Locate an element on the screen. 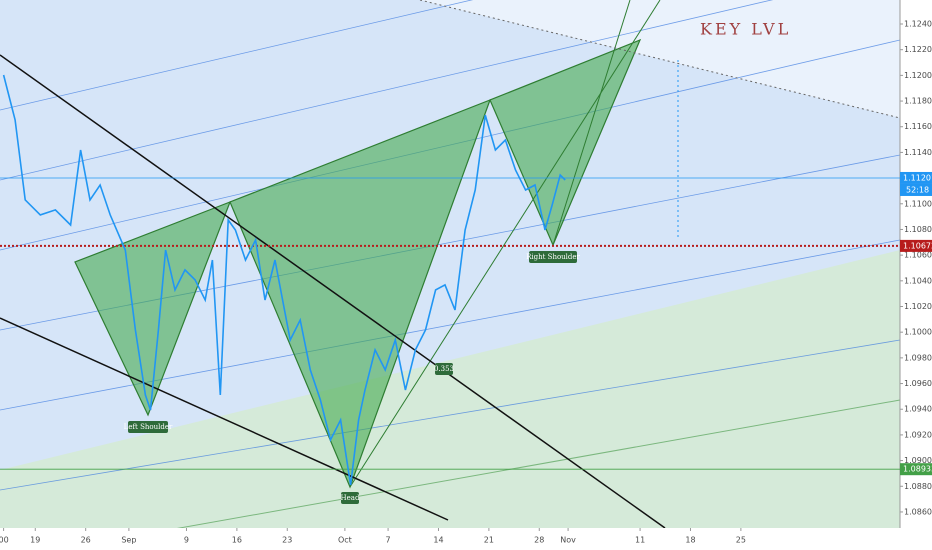 The width and height of the screenshot is (932, 550). countdown-bg is located at coordinates (916, 189).